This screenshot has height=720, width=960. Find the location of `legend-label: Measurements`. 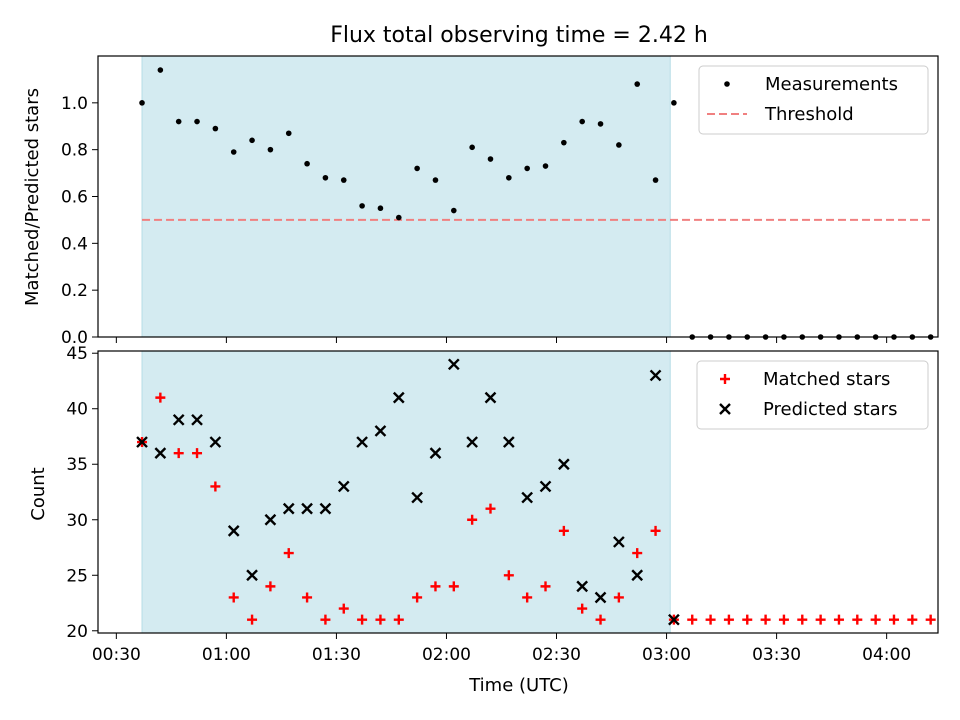

legend-label: Measurements is located at coordinates (831, 84).